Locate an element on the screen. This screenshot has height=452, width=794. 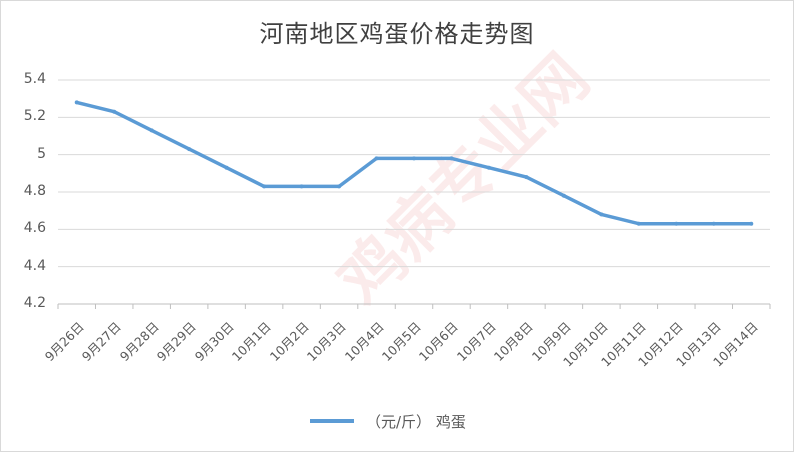
legend-label: （元/斤） 鸡蛋 is located at coordinates (416, 421).